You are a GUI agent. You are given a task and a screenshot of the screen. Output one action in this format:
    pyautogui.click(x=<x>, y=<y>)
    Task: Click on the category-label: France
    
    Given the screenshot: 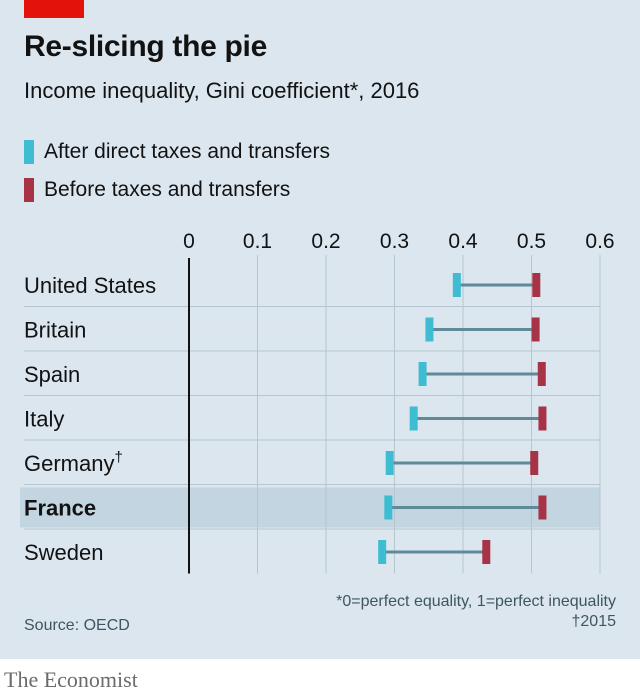 What is the action you would take?
    pyautogui.click(x=60, y=508)
    